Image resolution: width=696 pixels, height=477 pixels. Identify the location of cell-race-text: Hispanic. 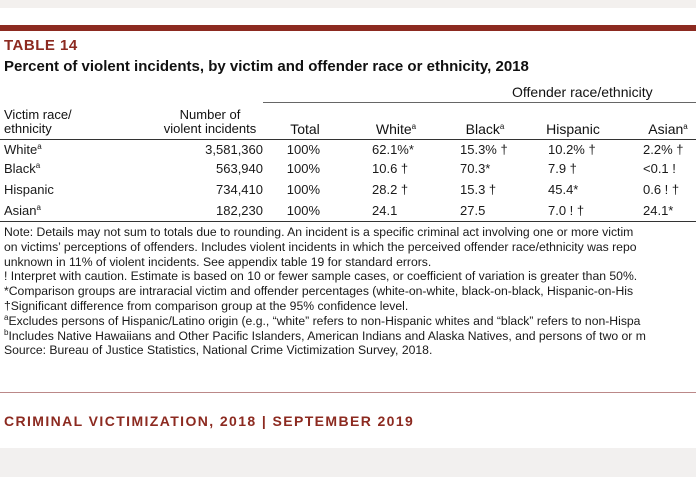
(29, 189).